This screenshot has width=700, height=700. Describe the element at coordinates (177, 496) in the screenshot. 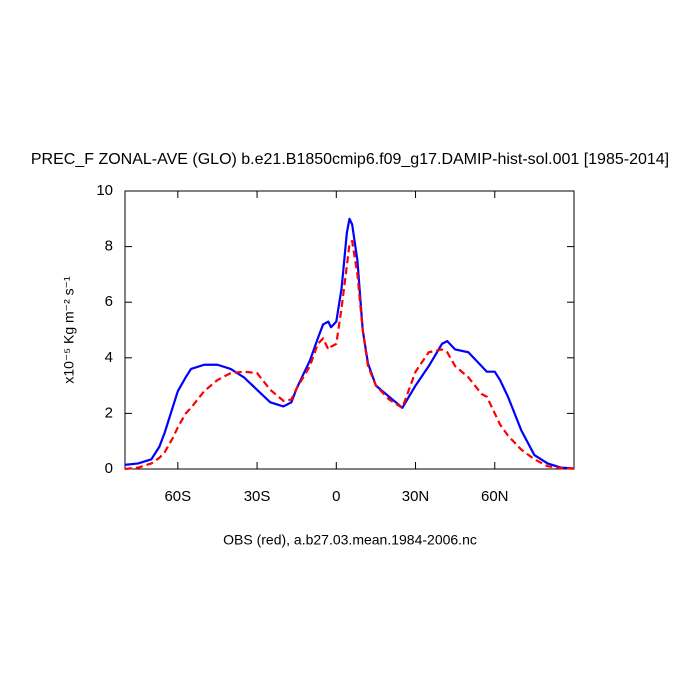

I see `x-tick-label: 60S` at that location.